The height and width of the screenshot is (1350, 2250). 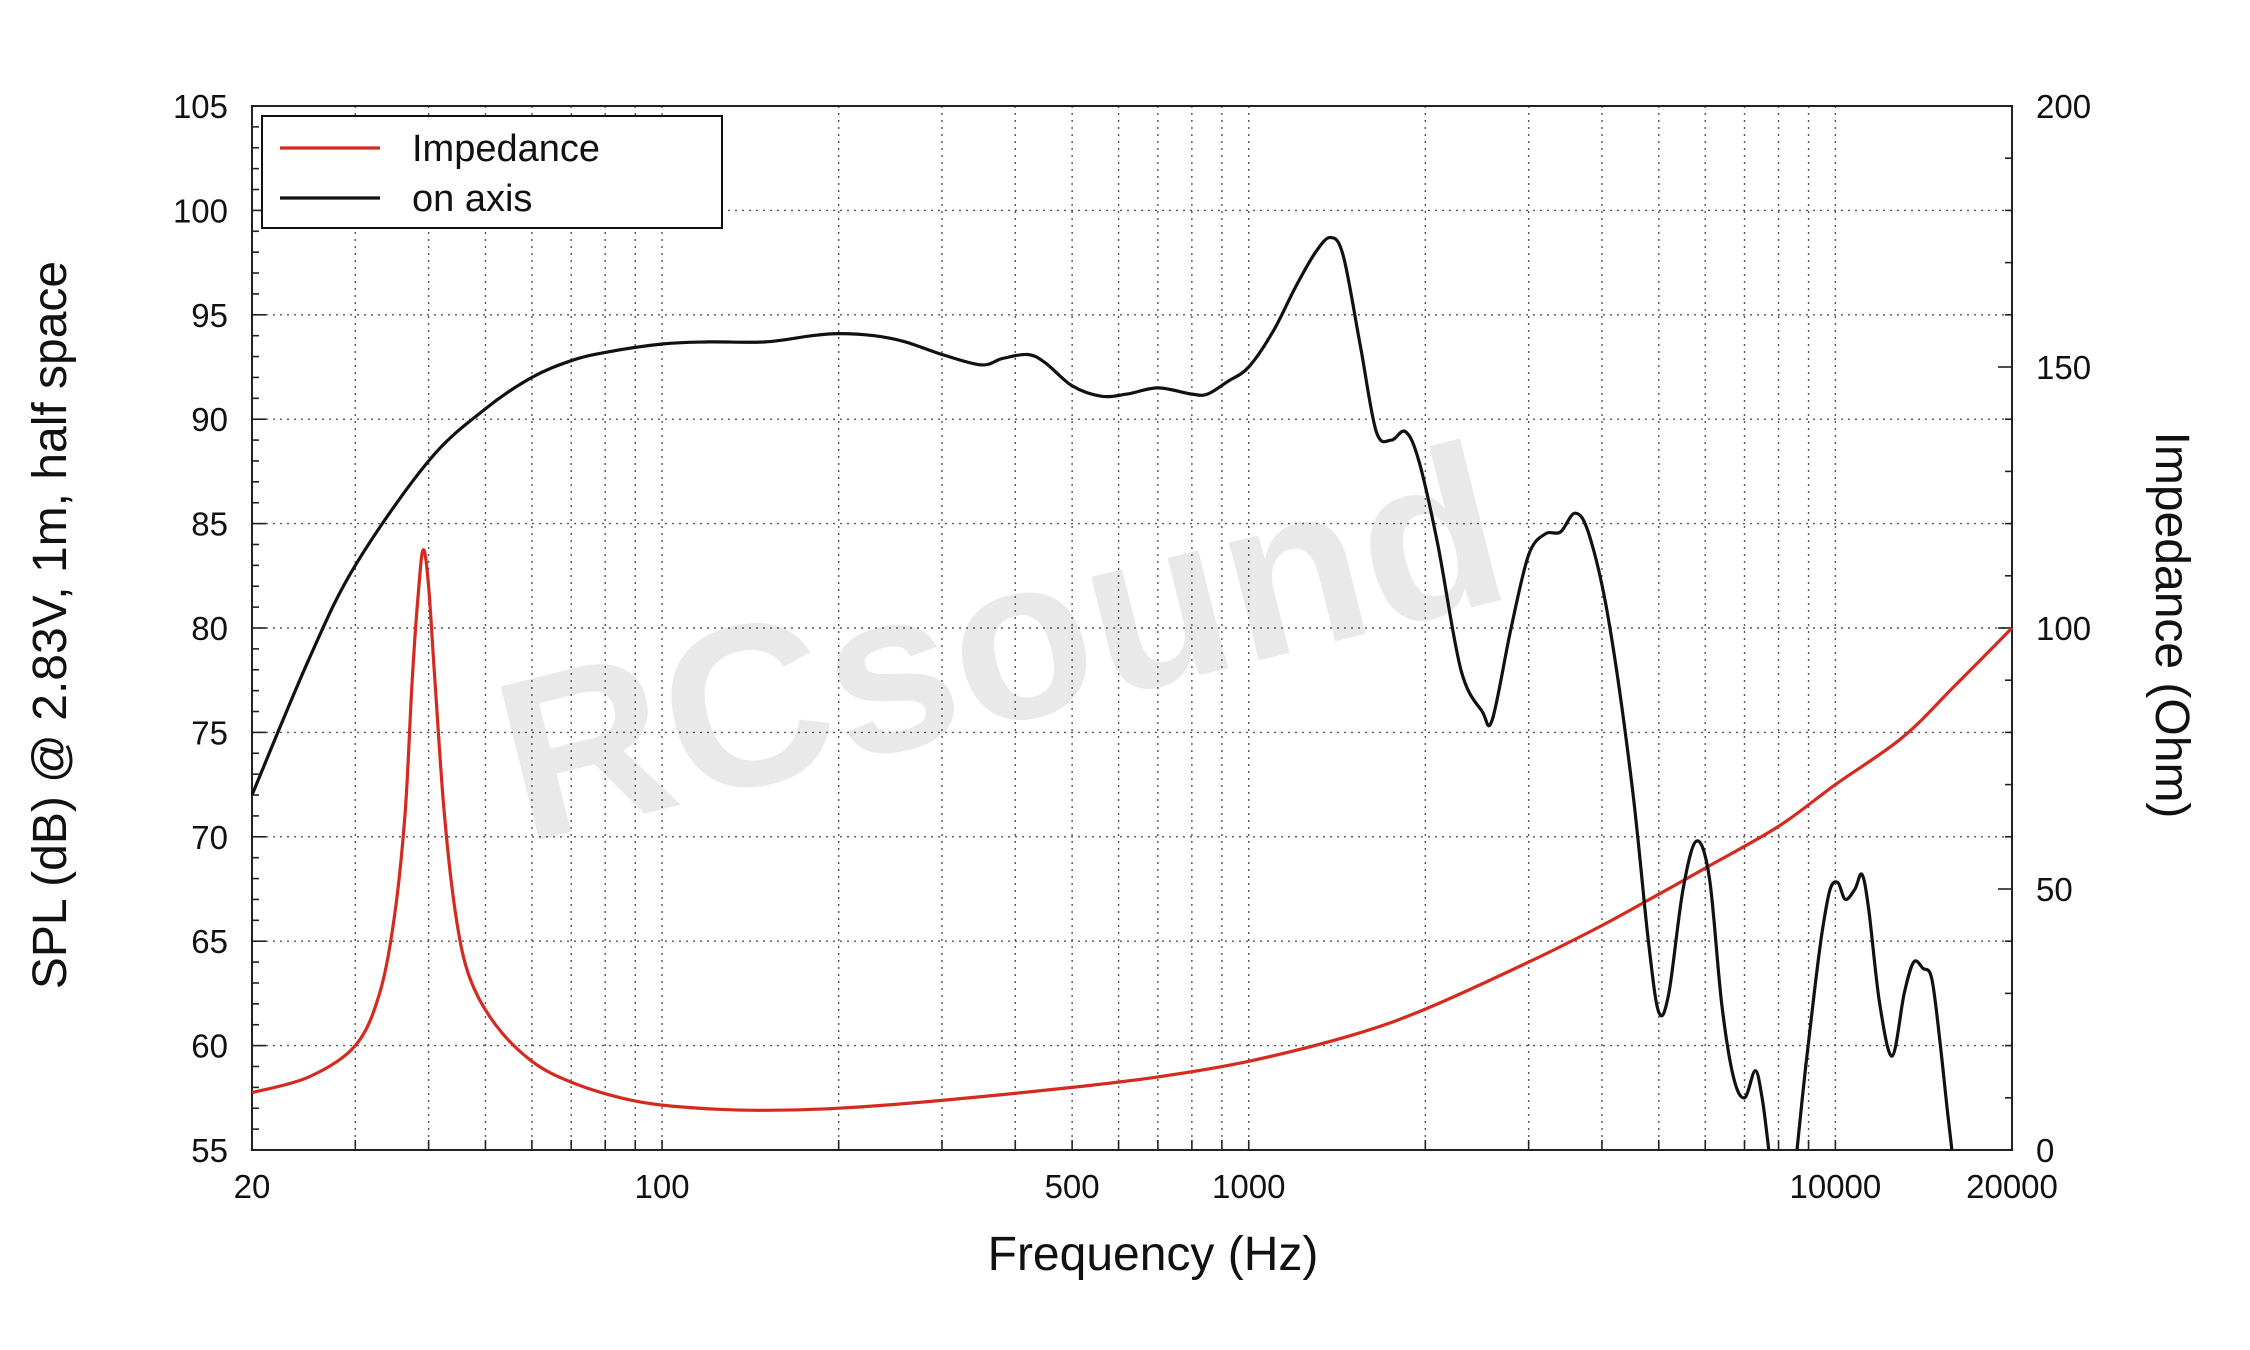 I want to click on y2-tick-label: 100, so click(x=2063, y=628).